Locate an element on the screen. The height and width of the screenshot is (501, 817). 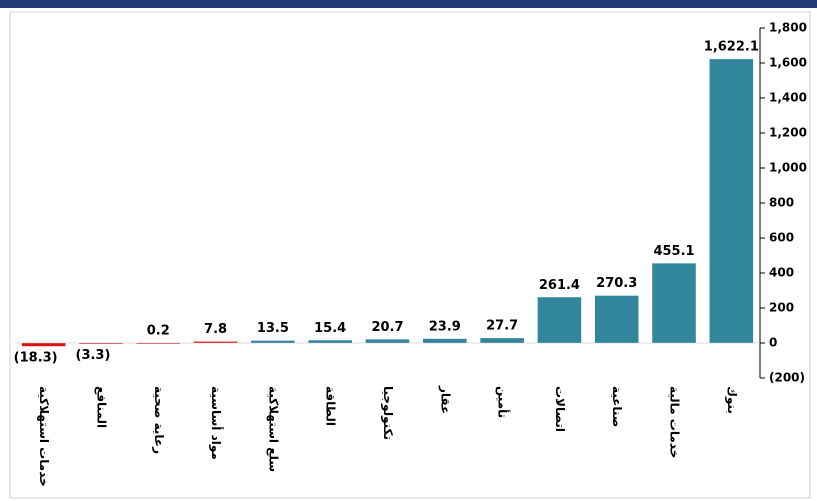
x-tick-label: تأمين is located at coordinates (503, 402).